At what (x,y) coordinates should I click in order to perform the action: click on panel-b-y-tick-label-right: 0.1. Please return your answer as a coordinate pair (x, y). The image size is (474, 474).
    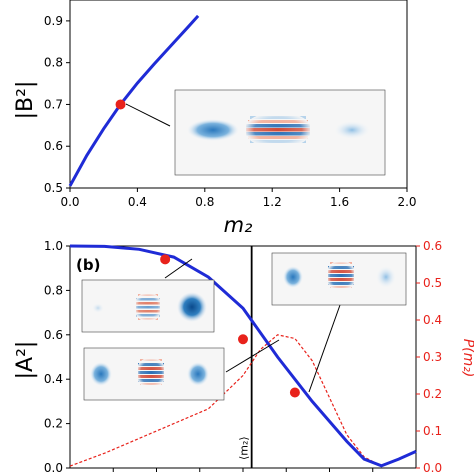
    Looking at the image, I should click on (432, 431).